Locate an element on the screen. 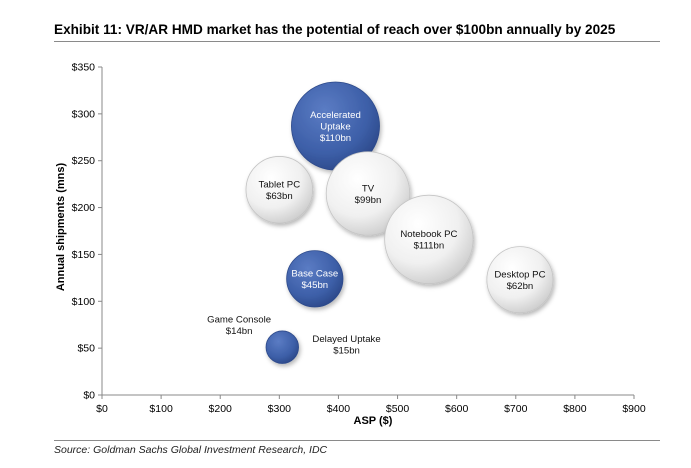 This screenshot has height=468, width=691. y-tick-label: $150 is located at coordinates (84, 255).